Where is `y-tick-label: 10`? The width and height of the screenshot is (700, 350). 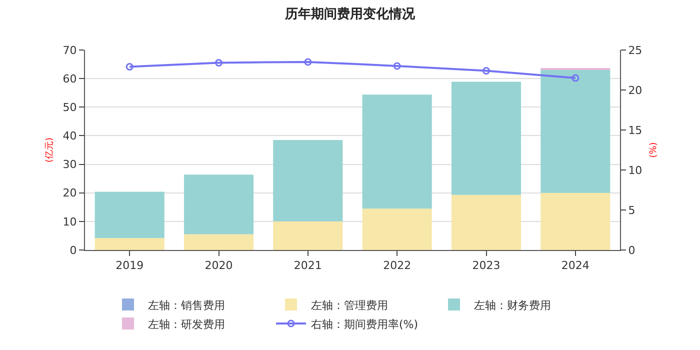 y-tick-label: 10 is located at coordinates (69, 221).